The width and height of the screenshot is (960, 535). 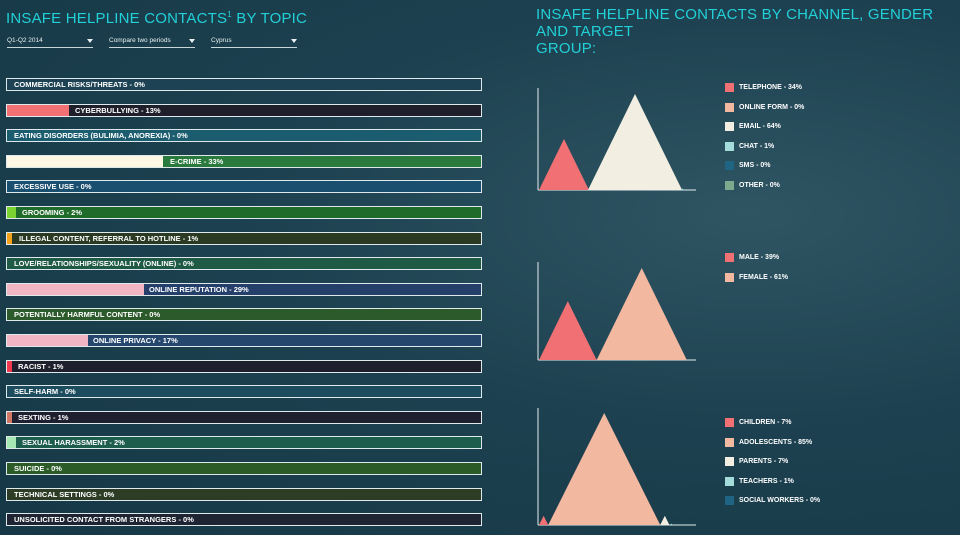 I want to click on left-title: INSAFE HELPLINE CONTACTS1 BY TOPIC, so click(x=156, y=16).